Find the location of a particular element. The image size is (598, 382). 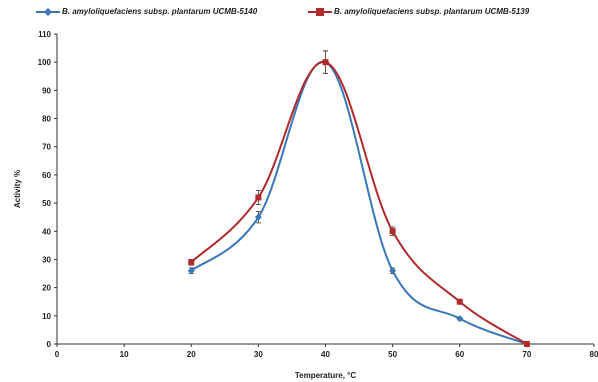

y-tick-label: 40 is located at coordinates (46, 231).